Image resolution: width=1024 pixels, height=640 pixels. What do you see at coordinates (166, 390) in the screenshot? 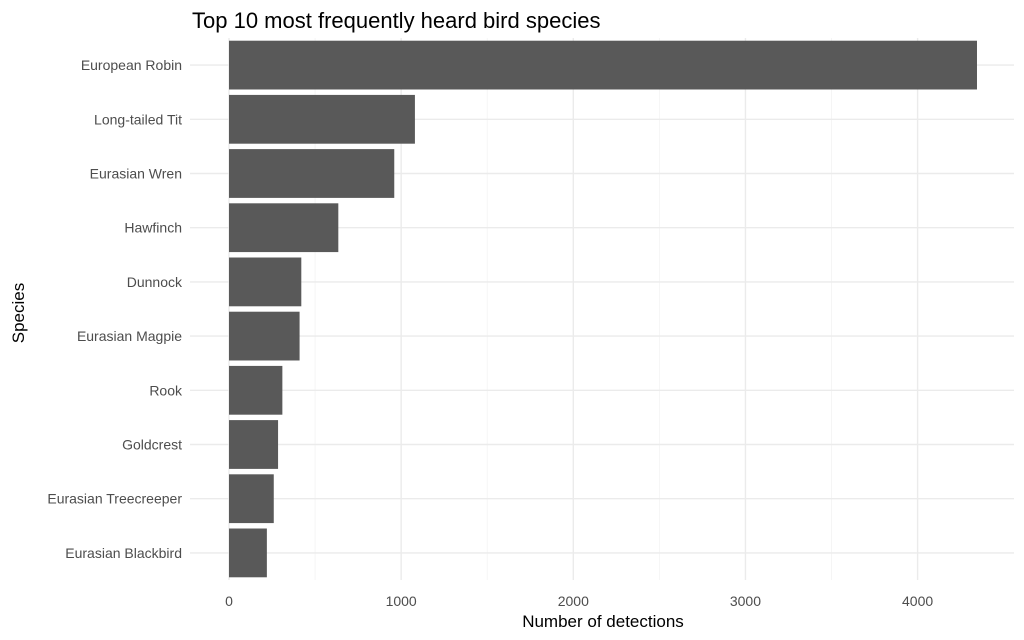
I see `y-tick-label: Rook` at bounding box center [166, 390].